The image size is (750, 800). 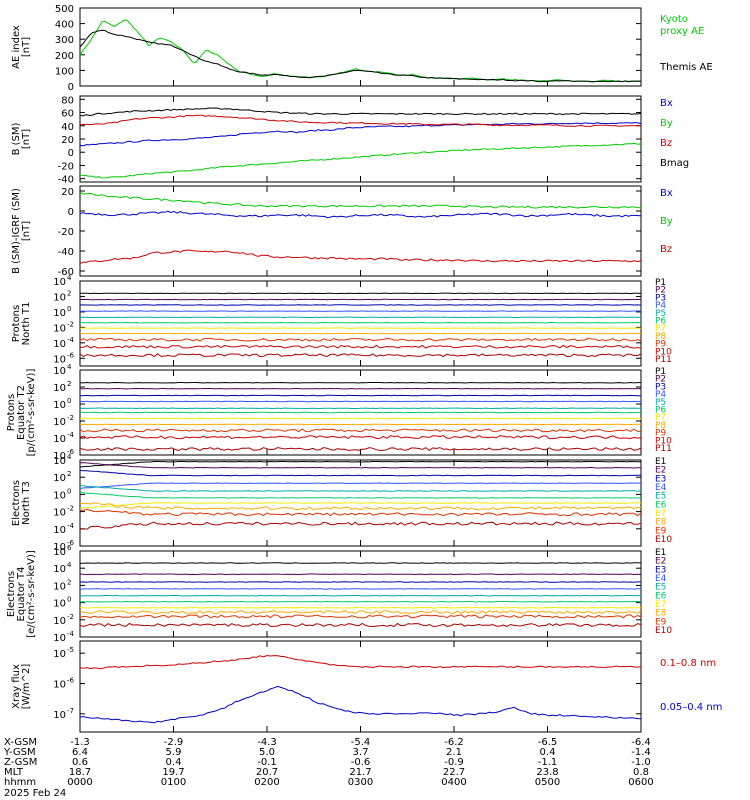 What do you see at coordinates (361, 322) in the screenshot?
I see `series-line-p6` at bounding box center [361, 322].